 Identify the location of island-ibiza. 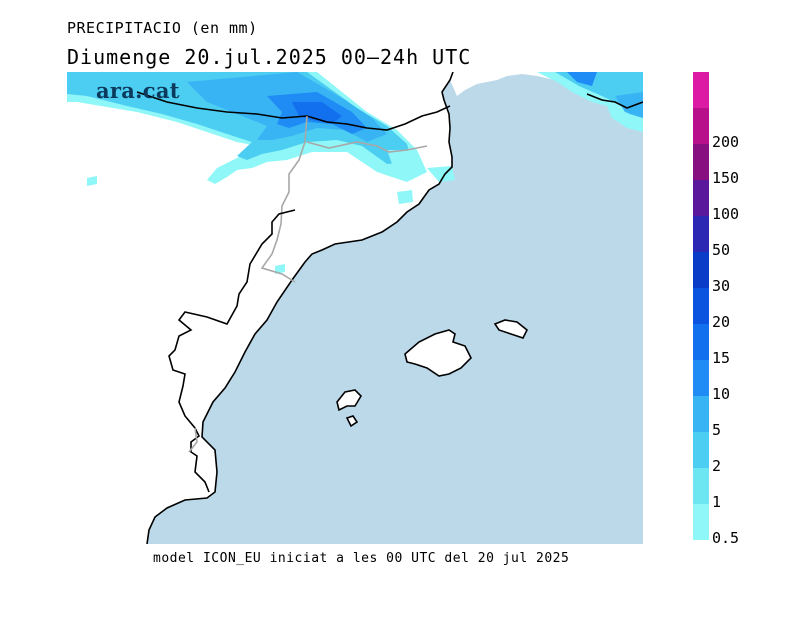
(349, 400).